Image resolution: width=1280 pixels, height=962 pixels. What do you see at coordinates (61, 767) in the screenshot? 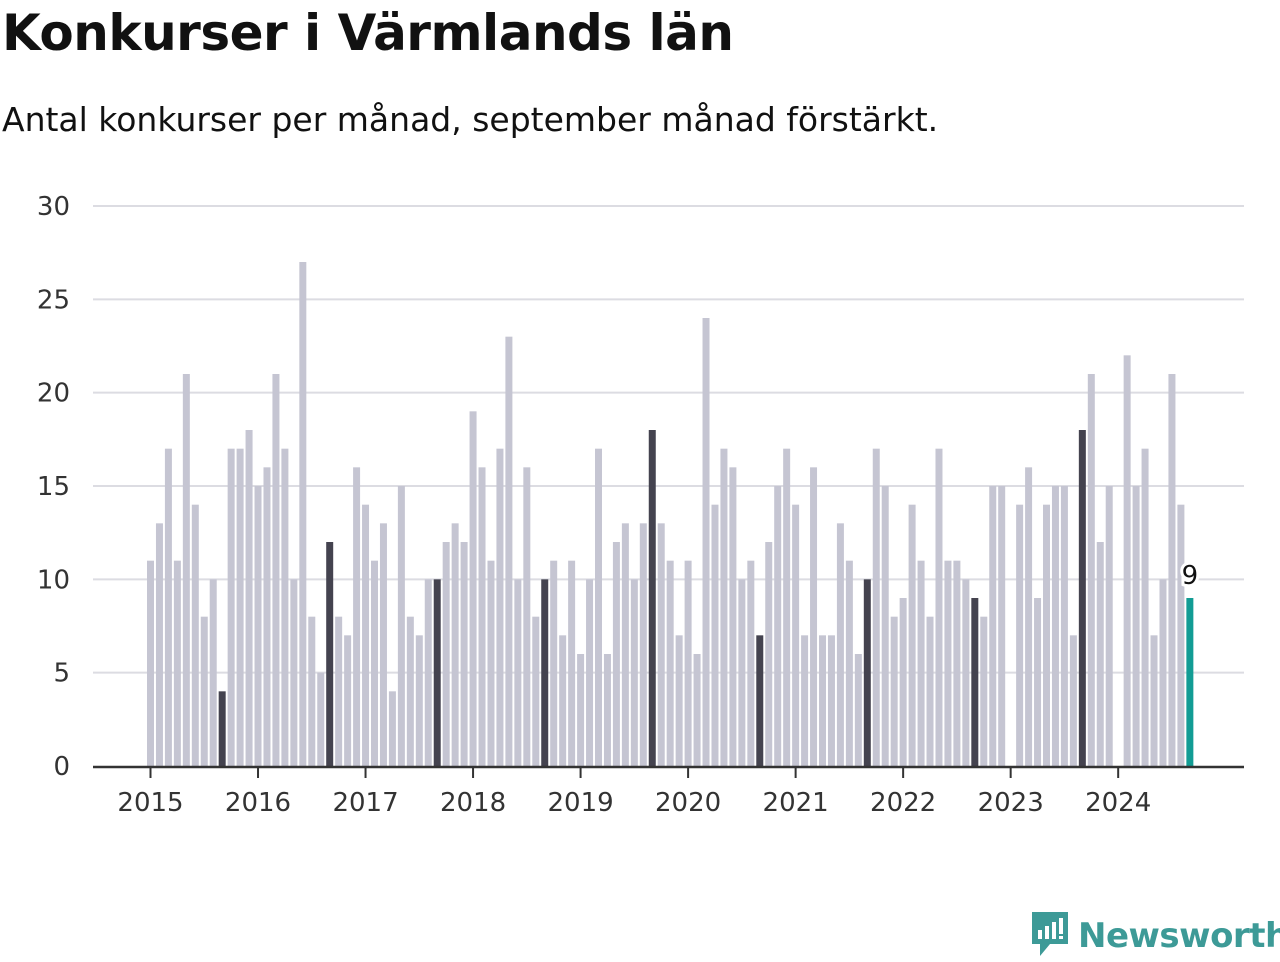
I see `y-tick-label: 0` at bounding box center [61, 767].